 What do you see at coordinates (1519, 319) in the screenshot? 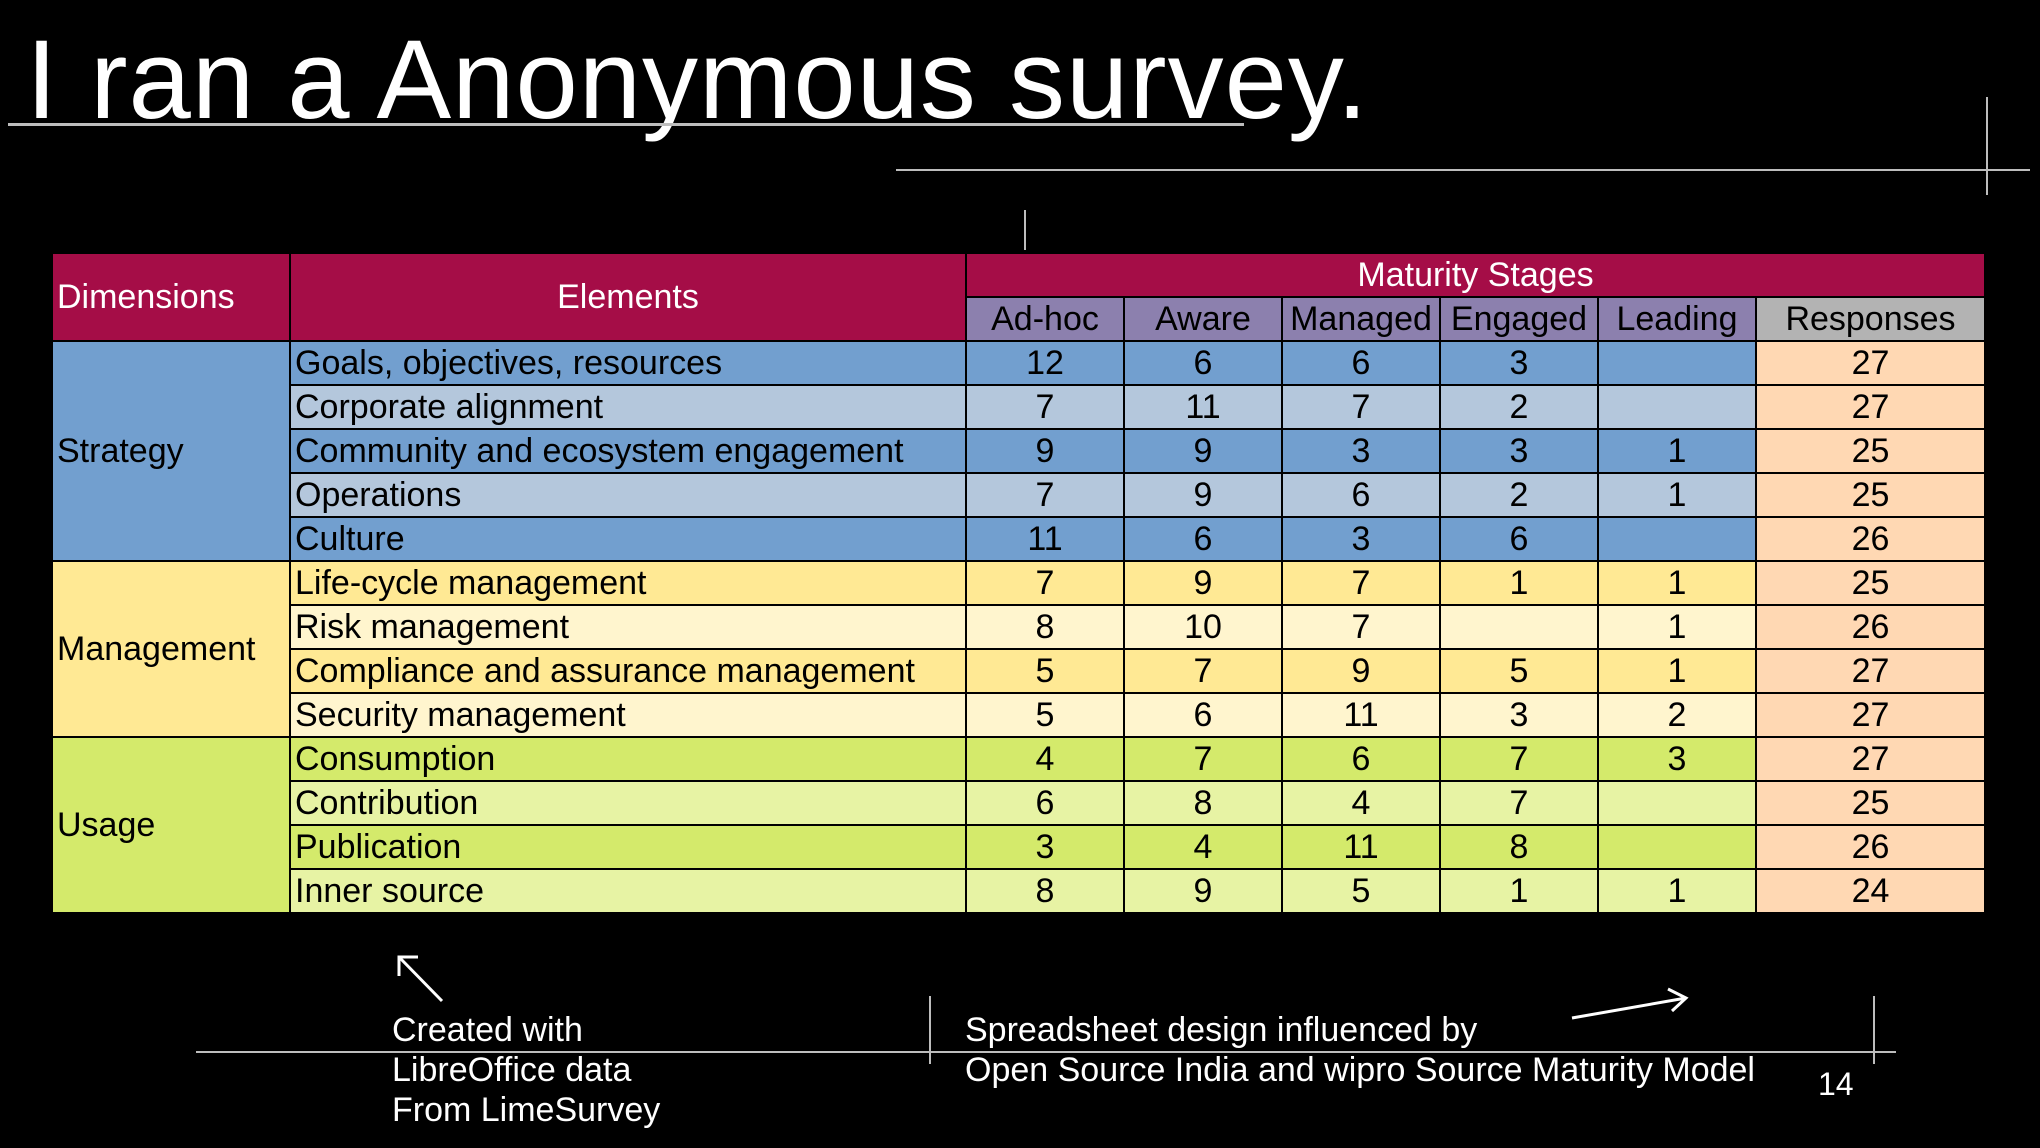
I see `header-stage: Engaged` at bounding box center [1519, 319].